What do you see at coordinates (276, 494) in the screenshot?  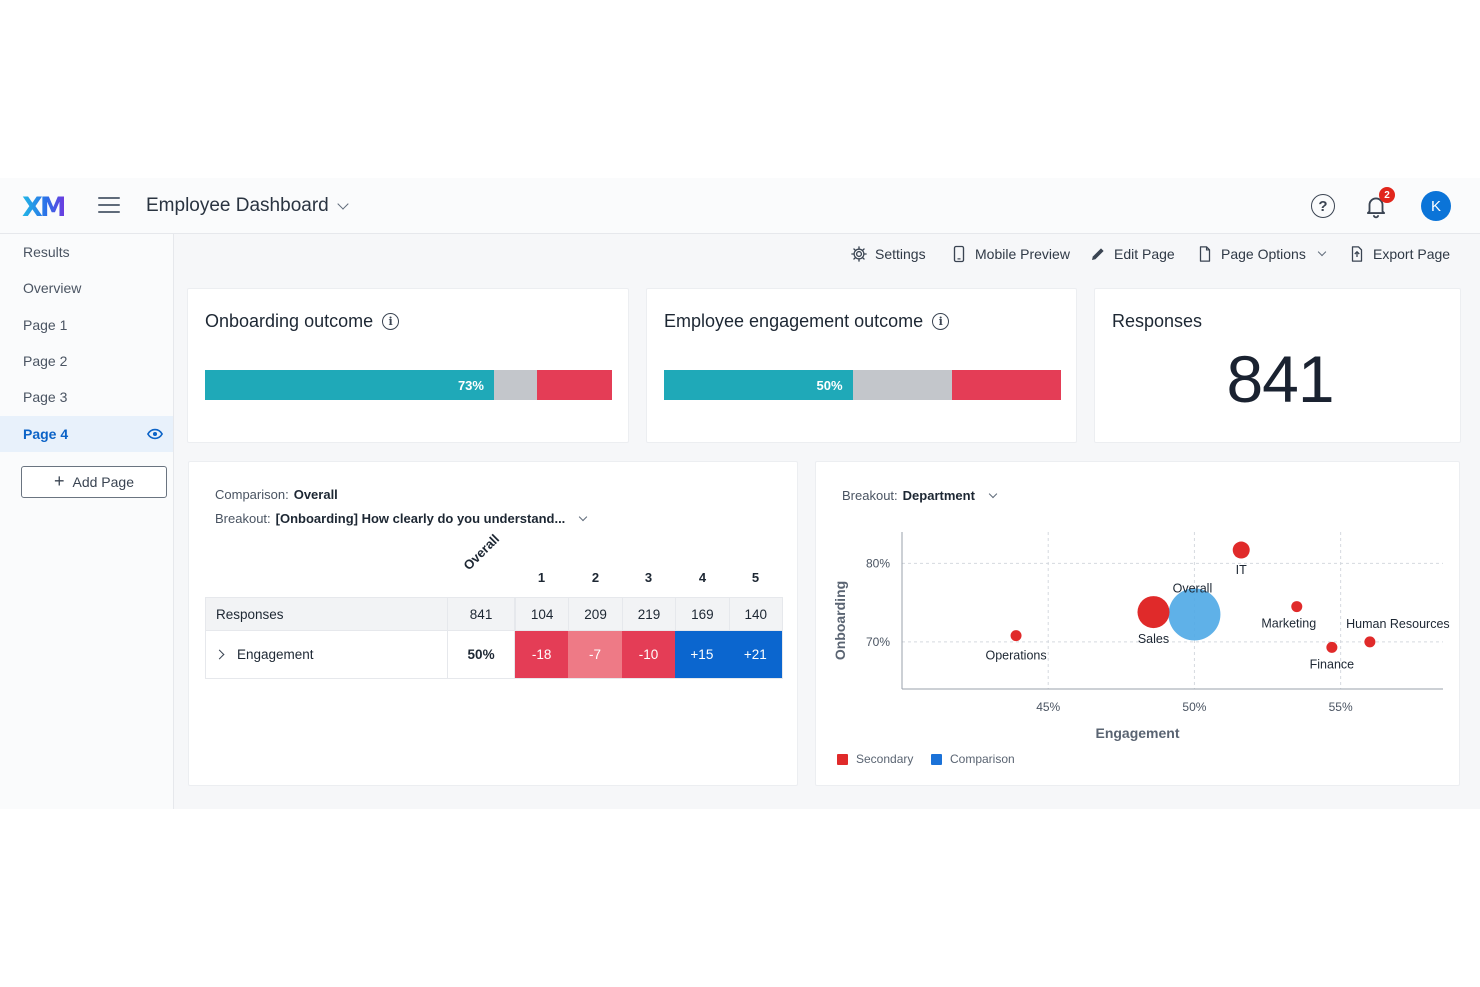 I see `comparison-row: Comparison: Overall` at bounding box center [276, 494].